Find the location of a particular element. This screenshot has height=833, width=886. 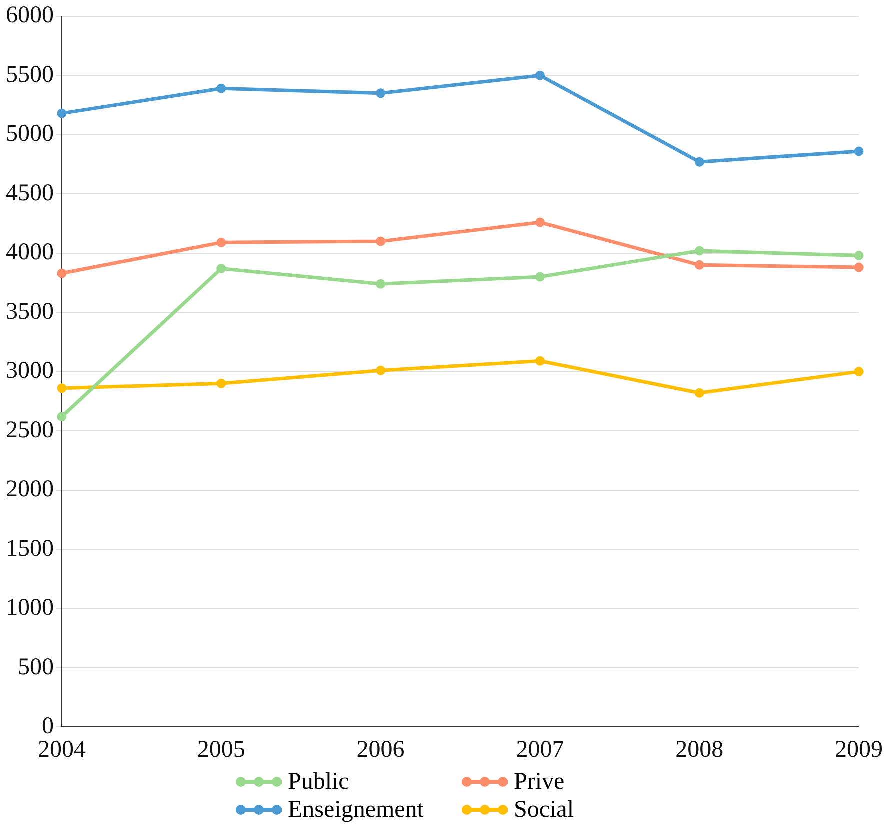

x-tick-label: 2009 is located at coordinates (859, 749).